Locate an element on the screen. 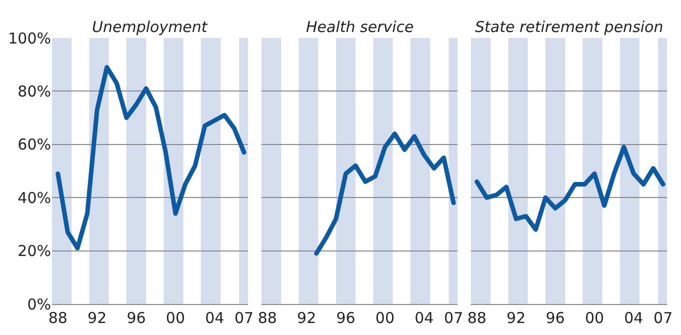 This screenshot has height=335, width=681. y-tick-label: 100% is located at coordinates (29, 38).